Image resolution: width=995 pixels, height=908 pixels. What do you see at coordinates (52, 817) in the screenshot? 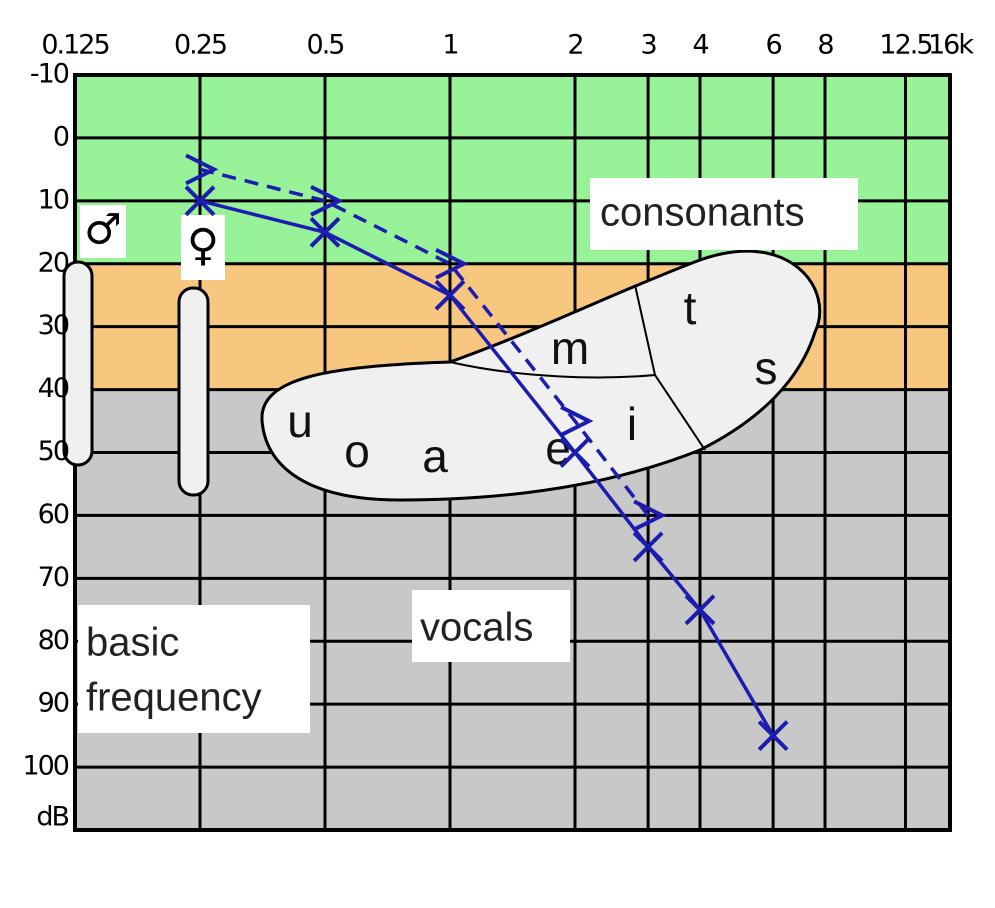
I see `y-axis-label: dB` at bounding box center [52, 817].